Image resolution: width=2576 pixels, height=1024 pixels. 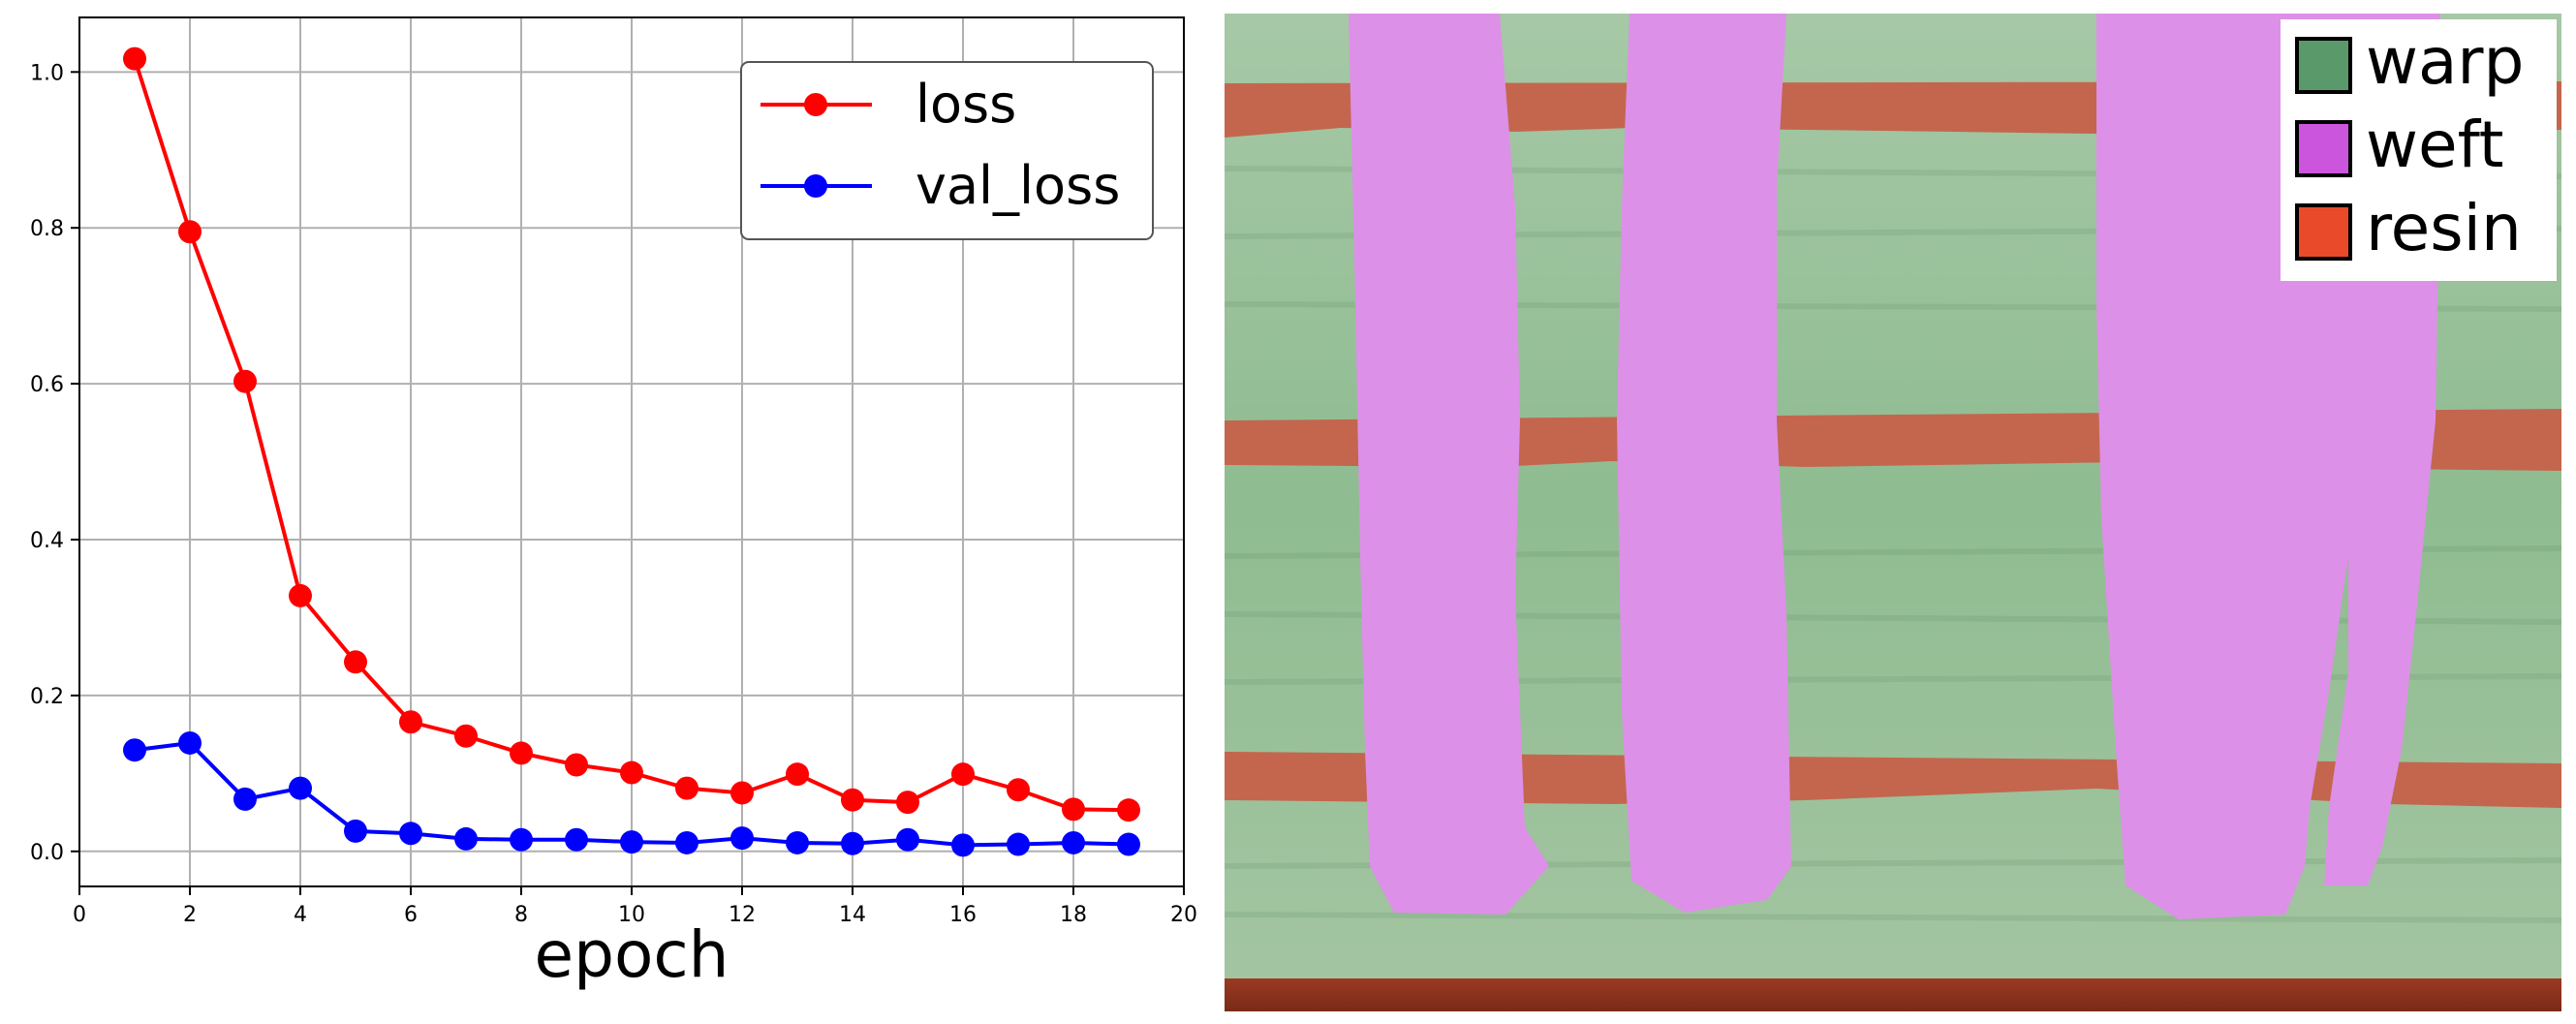 I want to click on y-tick-label: 0.2, so click(x=47, y=697).